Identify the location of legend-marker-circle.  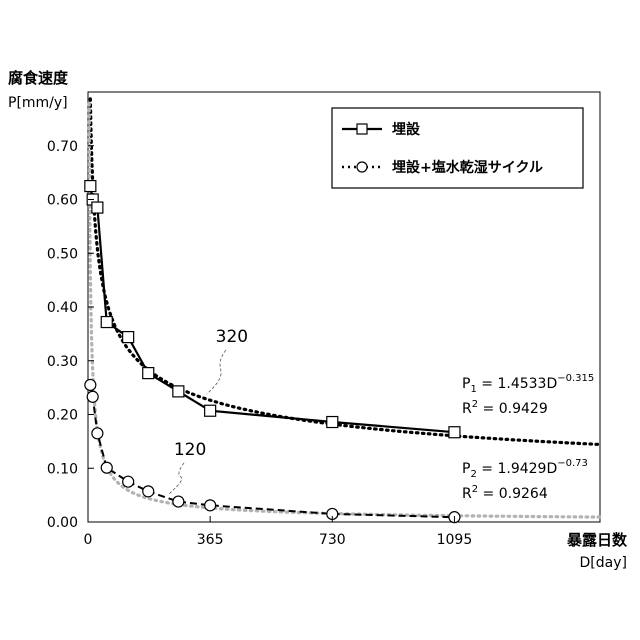
(362, 167).